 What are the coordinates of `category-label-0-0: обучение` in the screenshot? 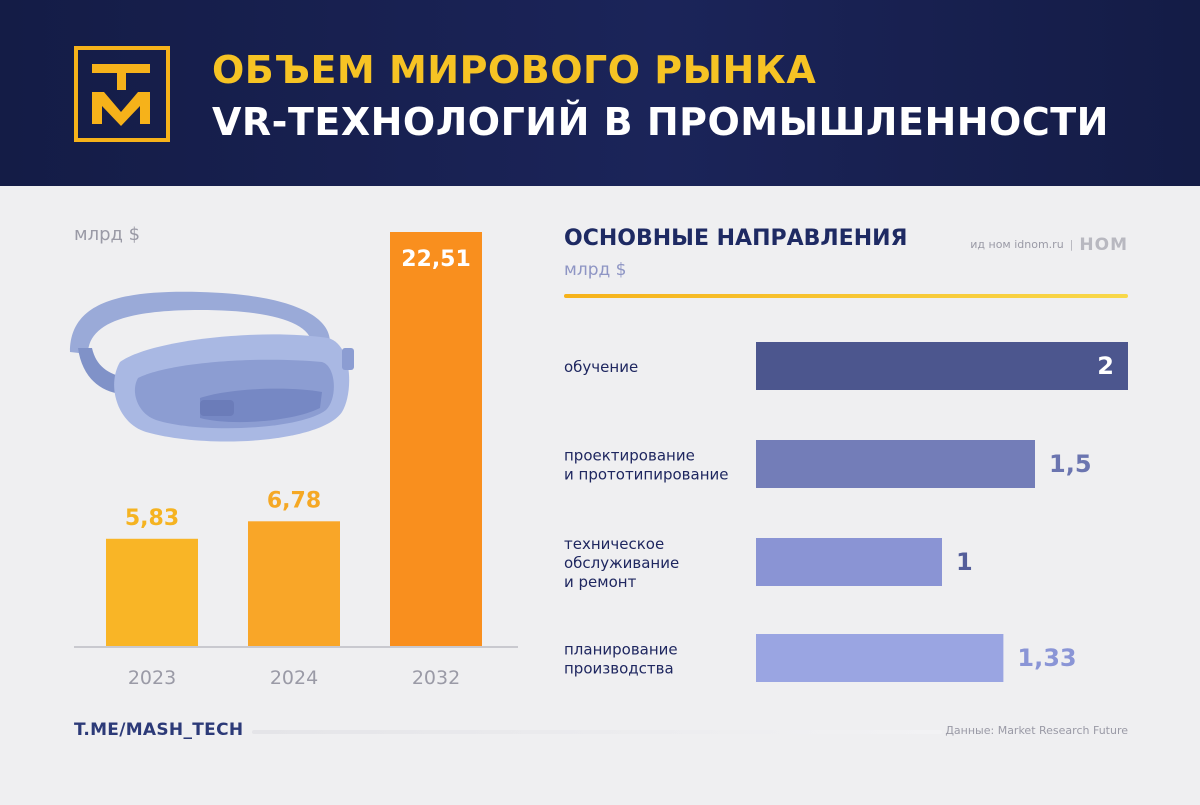 It's located at (601, 367).